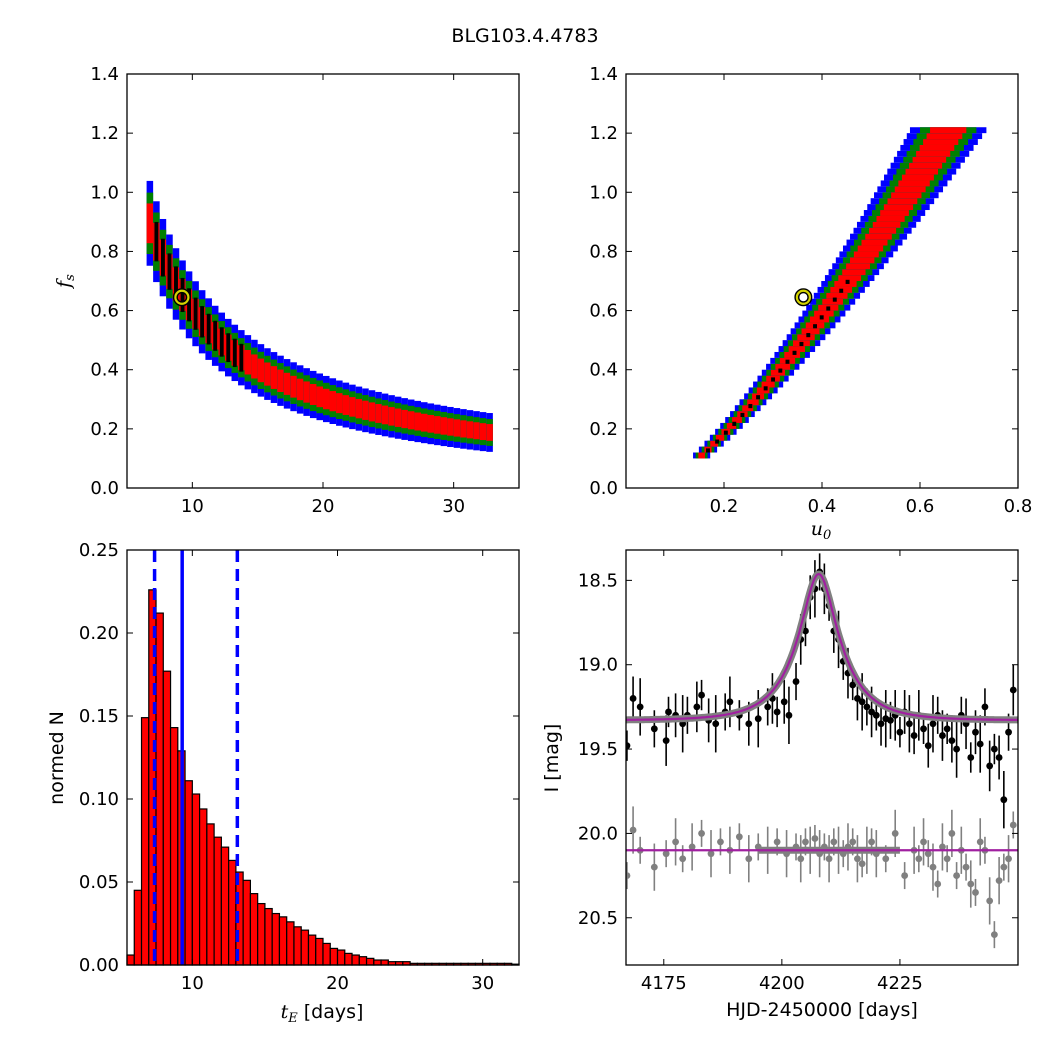  Describe the element at coordinates (99, 799) in the screenshot. I see `y-tick-label: 0.10` at that location.